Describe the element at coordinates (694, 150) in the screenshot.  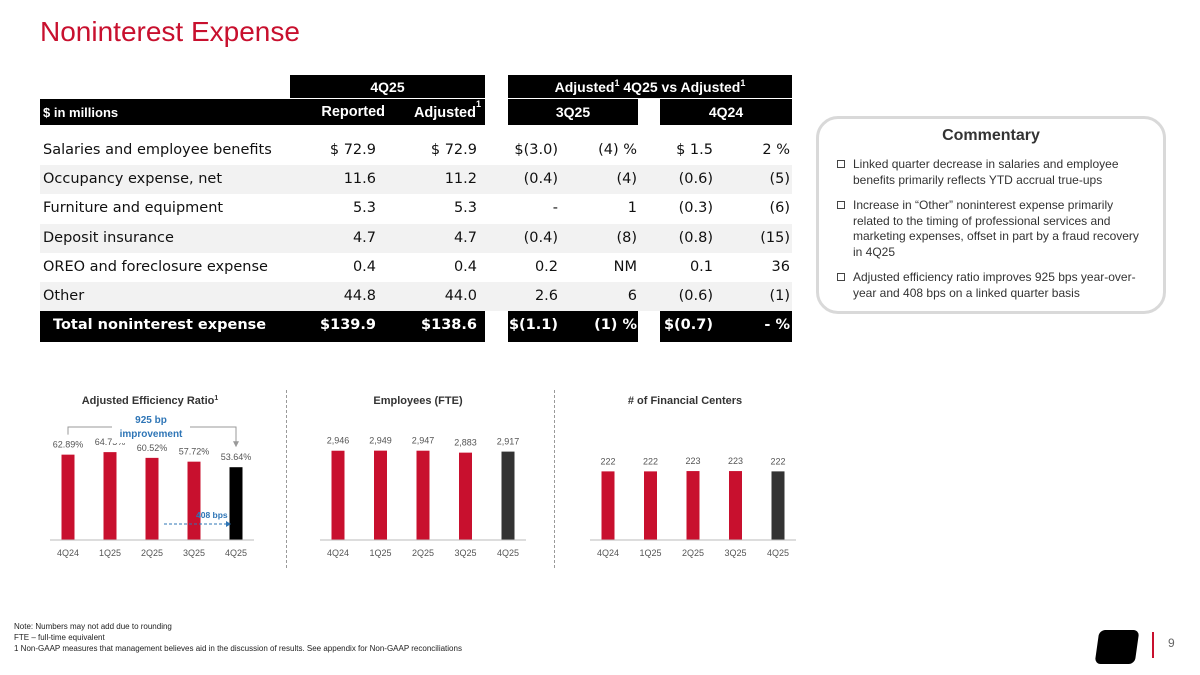
I see `cell-d4q: $ 1.5` at that location.